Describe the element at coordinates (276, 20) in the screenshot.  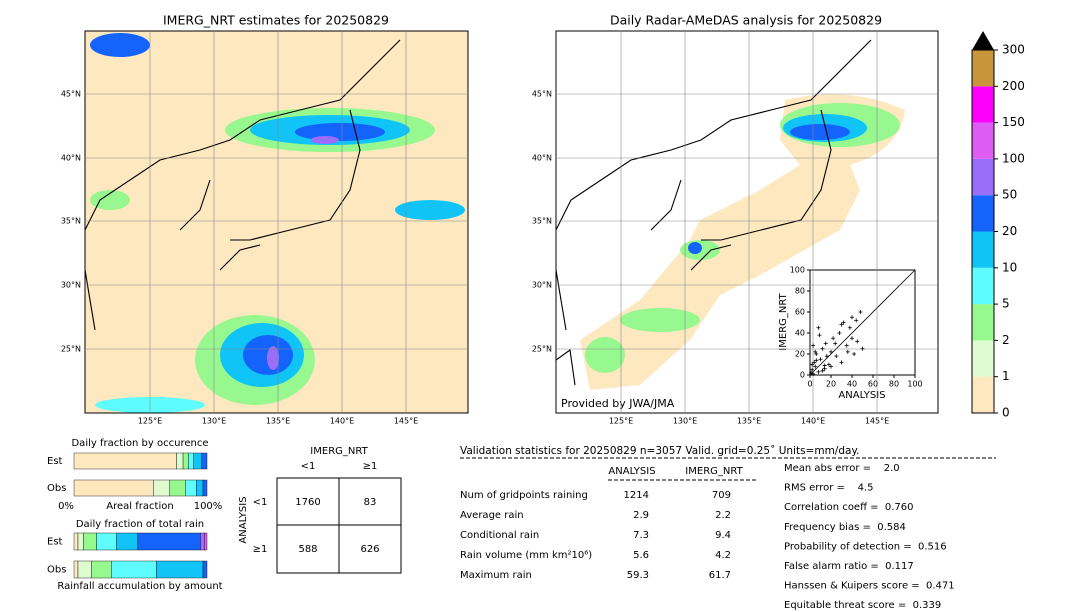
I see `map1-title: IMERG_NRT estimates for 20250829` at that location.